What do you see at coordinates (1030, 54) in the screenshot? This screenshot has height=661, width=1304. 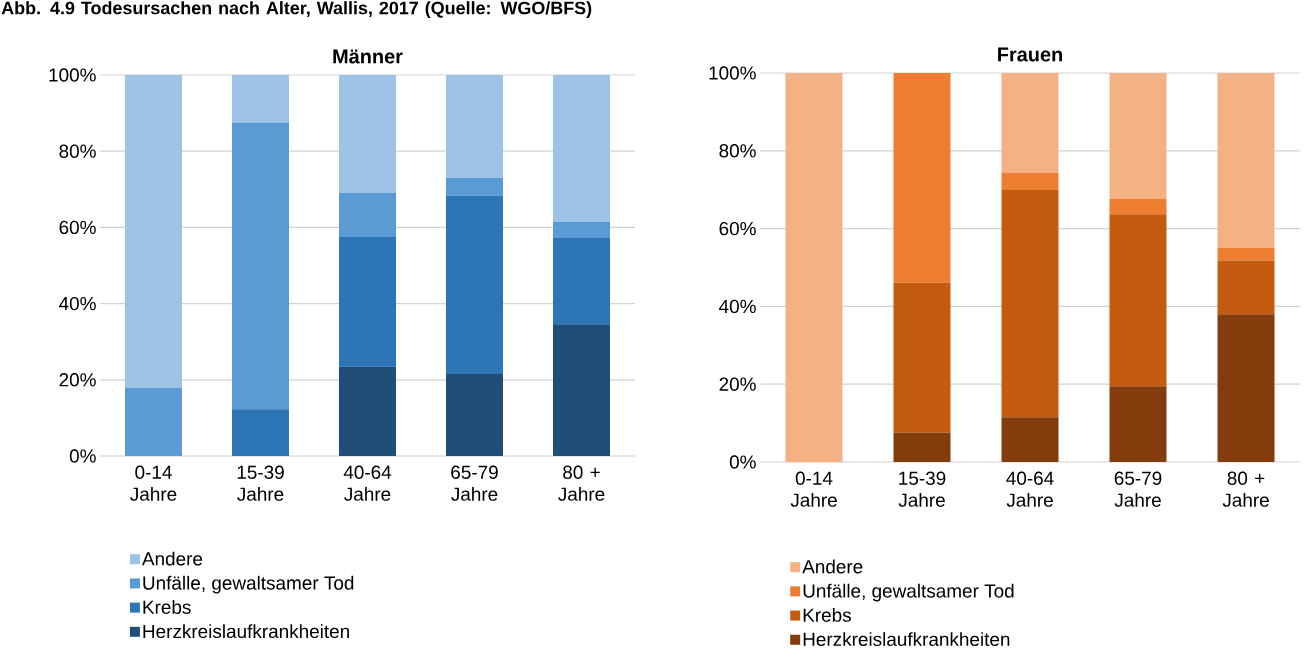 I see `chart-title: Frauen` at bounding box center [1030, 54].